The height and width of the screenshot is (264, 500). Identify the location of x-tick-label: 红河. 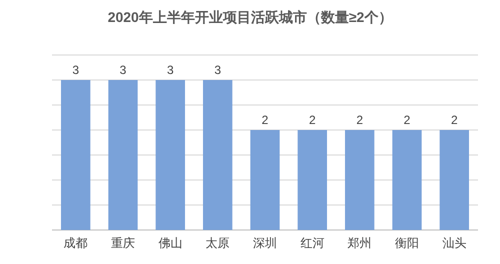
(312, 243).